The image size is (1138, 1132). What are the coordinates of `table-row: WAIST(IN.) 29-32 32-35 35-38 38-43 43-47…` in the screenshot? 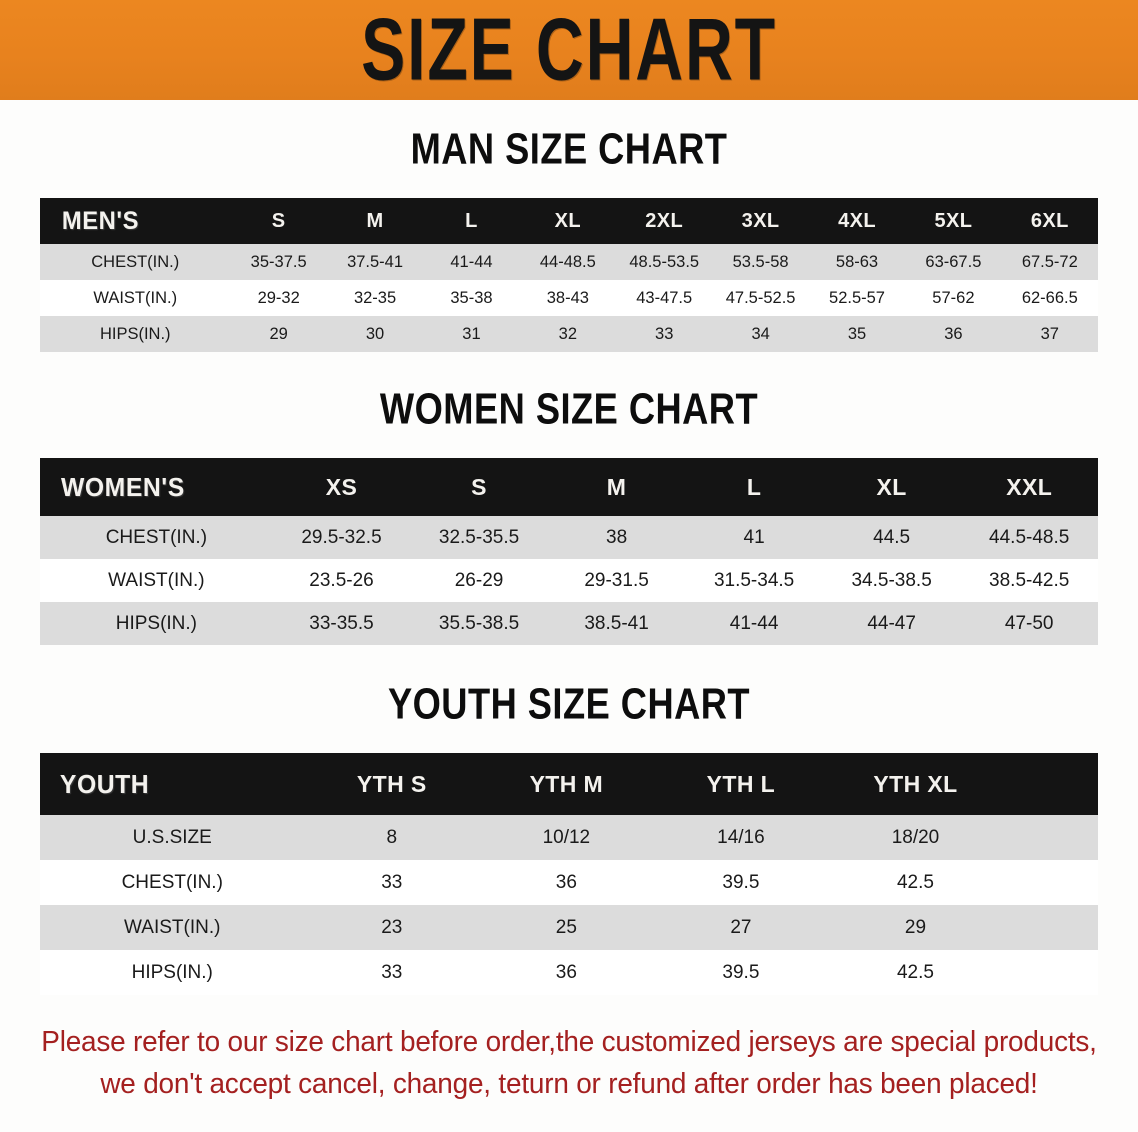 It's located at (569, 298).